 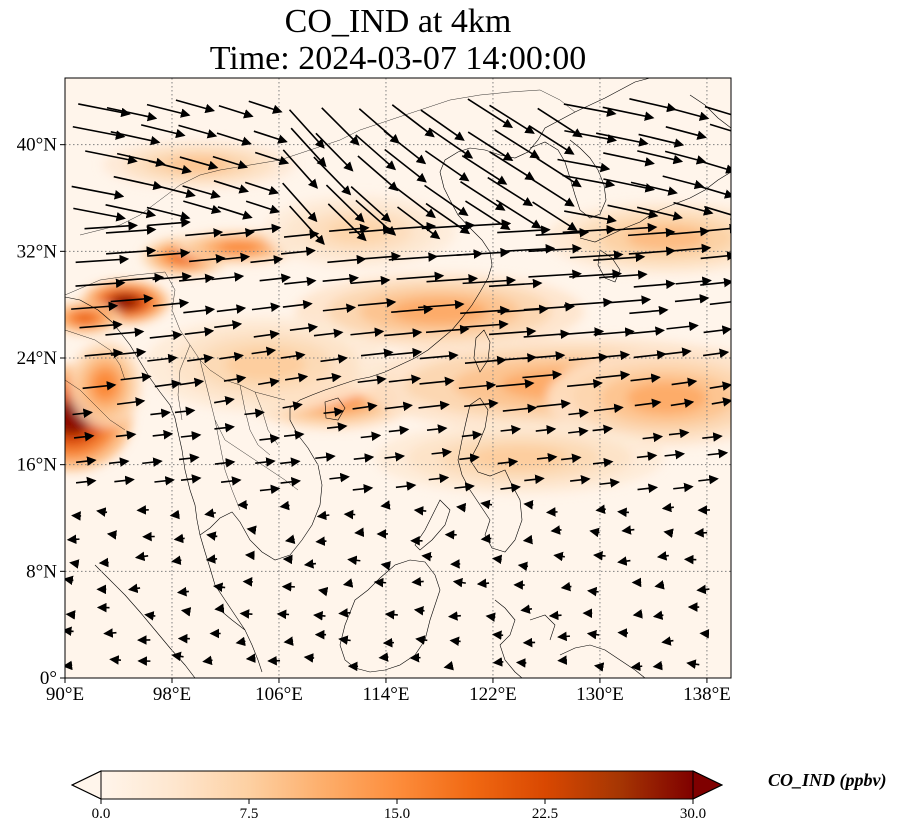 I want to click on colorbar-max-extend, so click(x=708, y=785).